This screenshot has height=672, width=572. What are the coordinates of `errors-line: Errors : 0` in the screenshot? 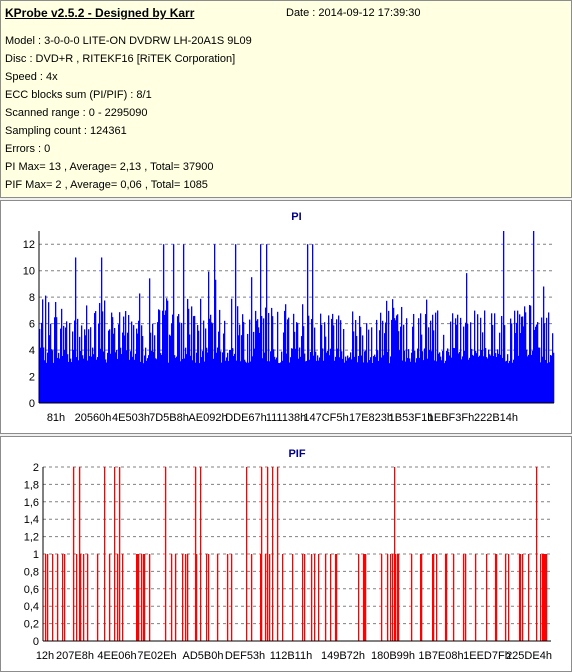 It's located at (28, 149).